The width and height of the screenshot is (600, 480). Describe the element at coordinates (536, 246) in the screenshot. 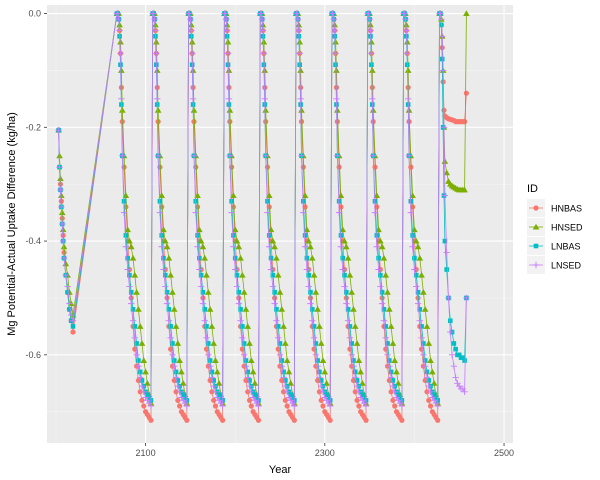

I see `legend-key-symbol` at that location.